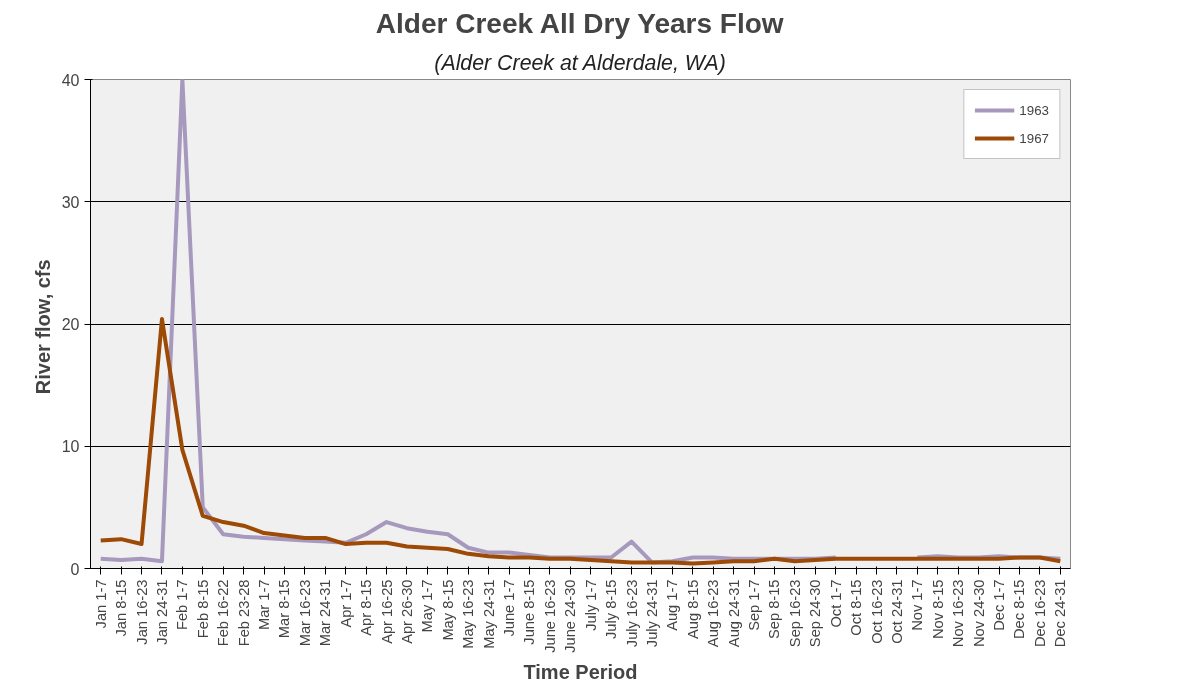 Image resolution: width=1189 pixels, height=691 pixels. I want to click on chart-title: Alder Creek All Dry Years Flow, so click(579, 23).